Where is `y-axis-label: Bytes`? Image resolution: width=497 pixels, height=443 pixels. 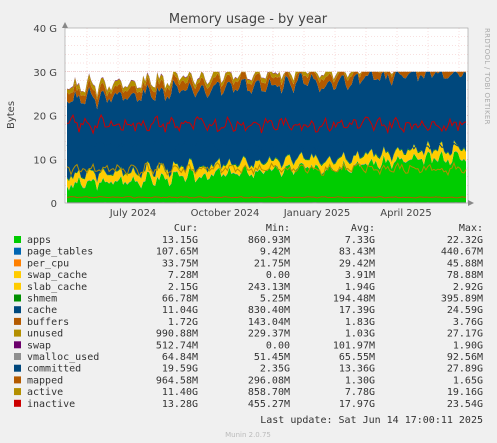 y-axis-label: Bytes is located at coordinates (11, 115).